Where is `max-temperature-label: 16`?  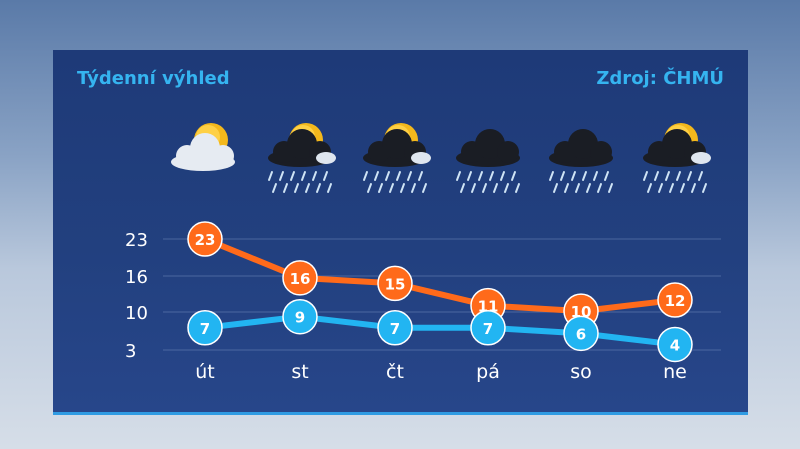 max-temperature-label: 16 is located at coordinates (300, 279).